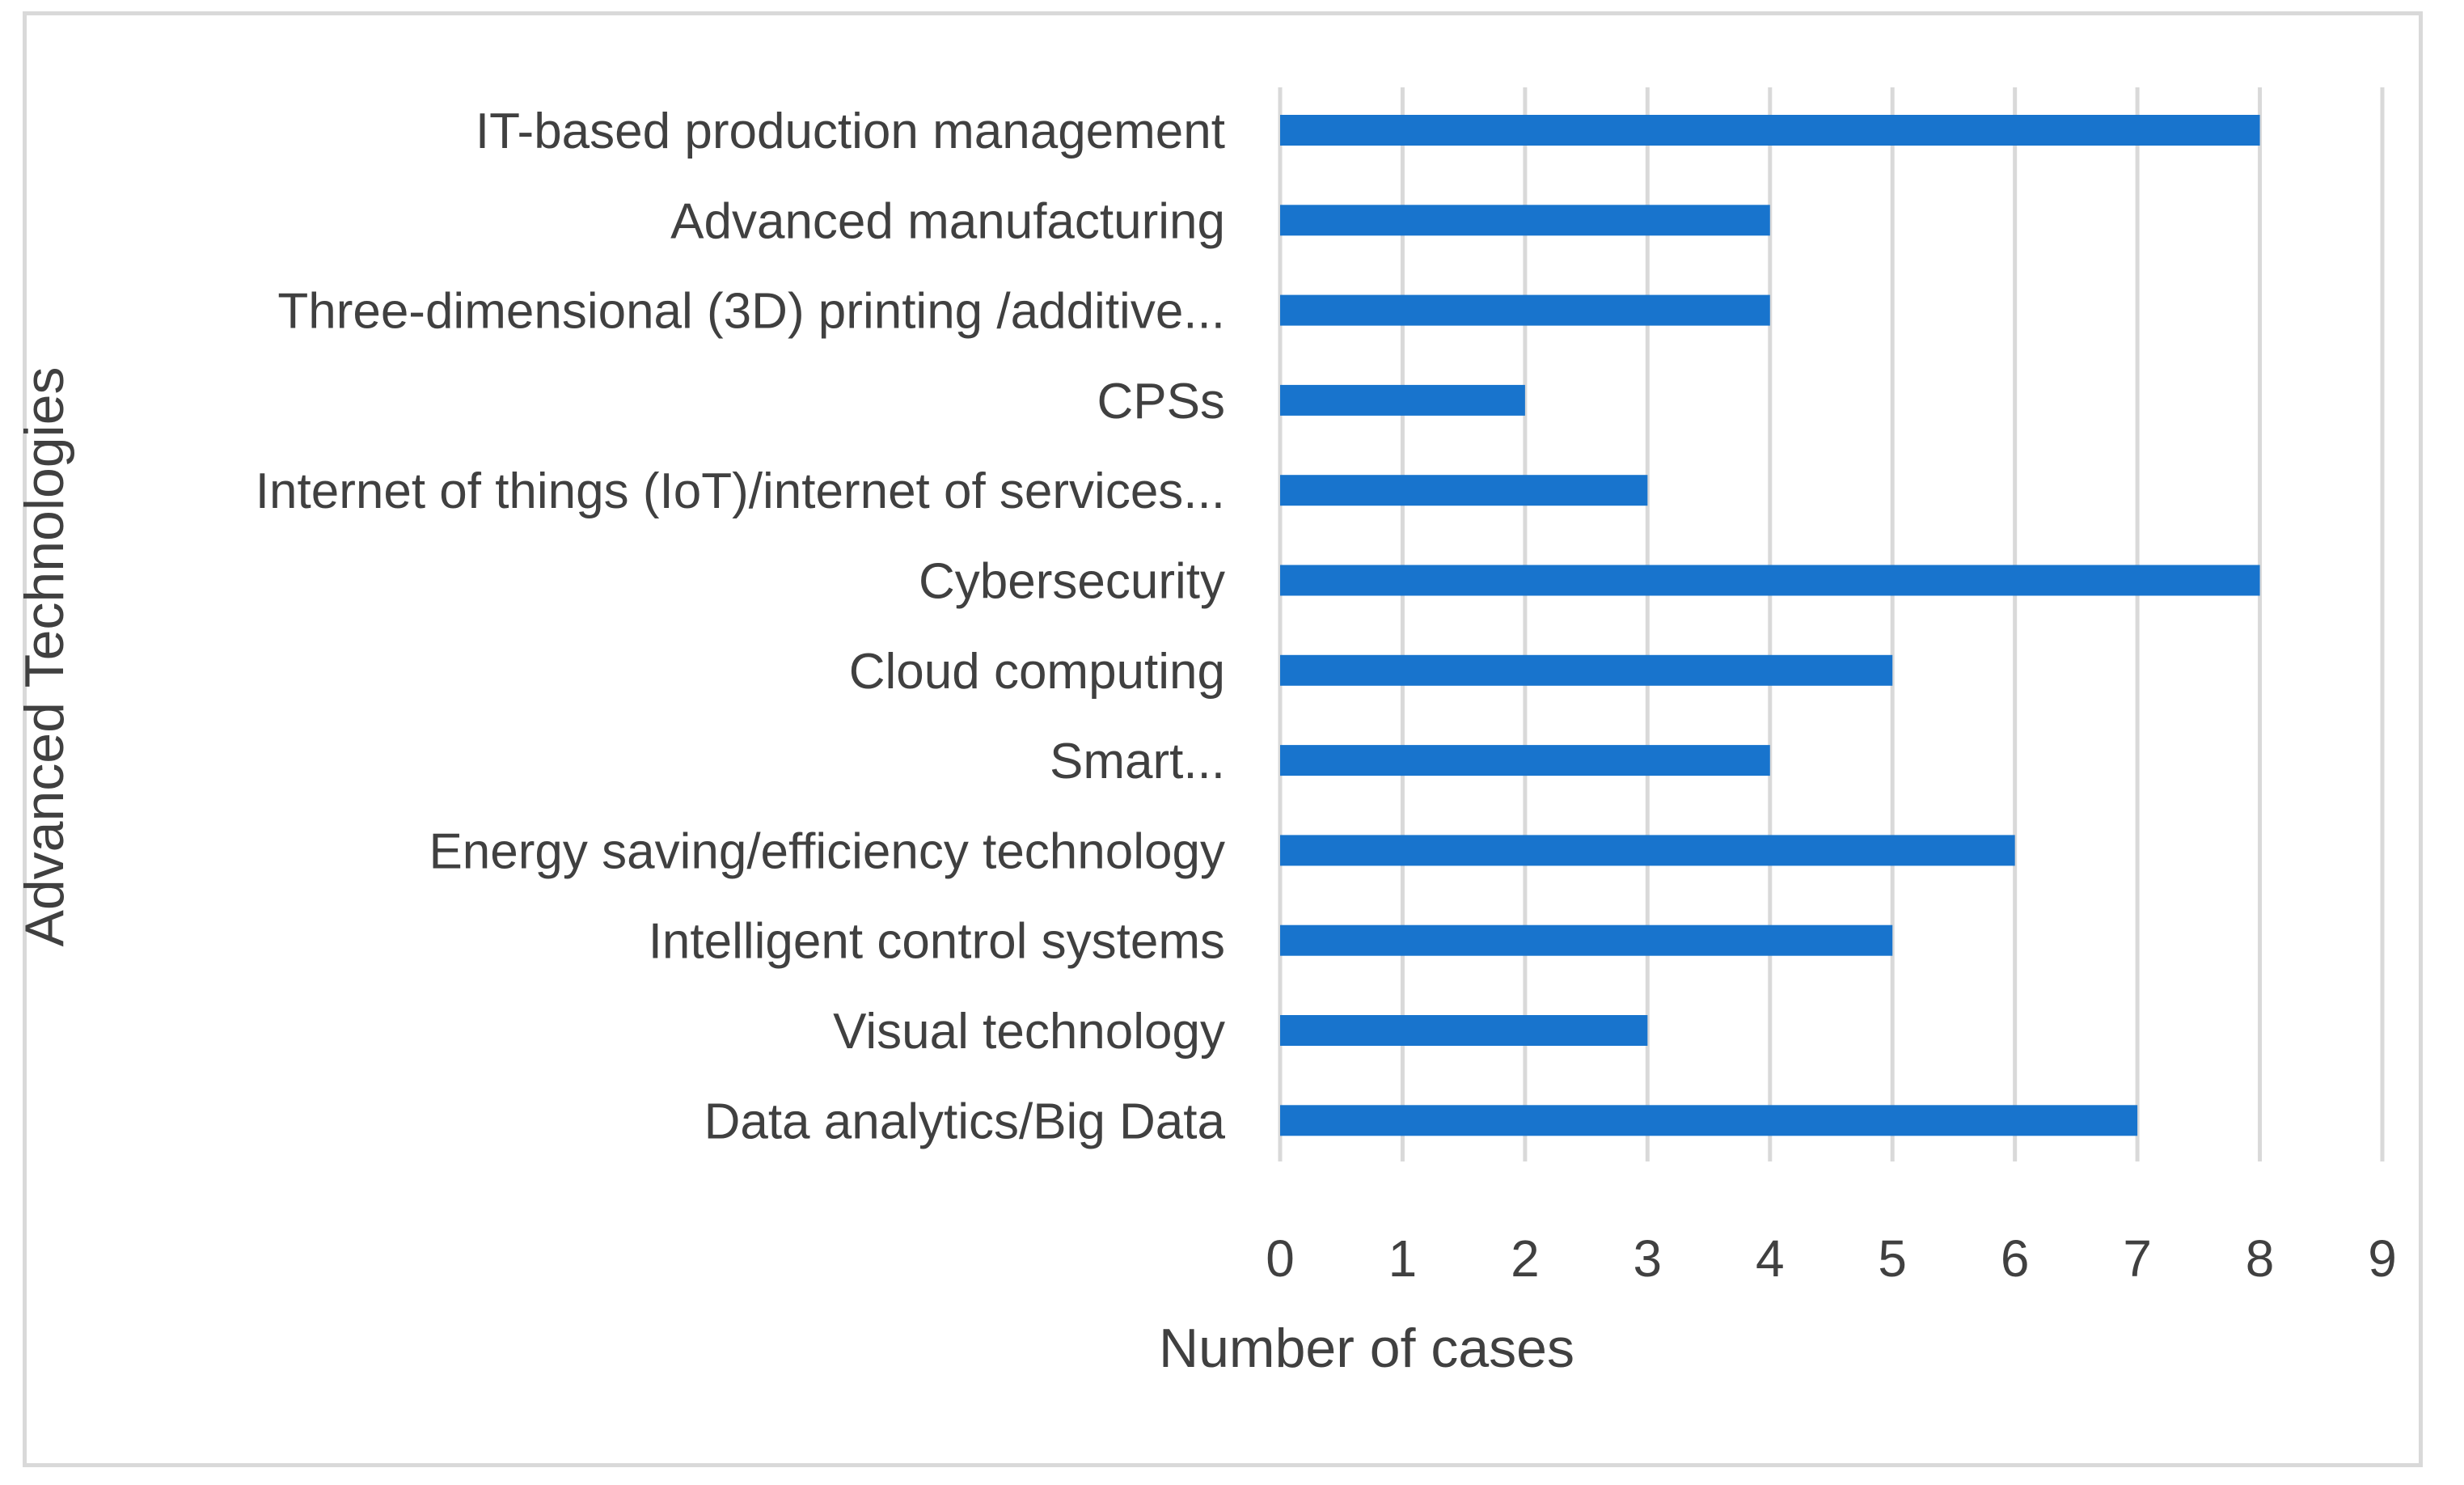 This screenshot has height=1485, width=2464. Describe the element at coordinates (2137, 1258) in the screenshot. I see `x-tick-label: 7` at that location.